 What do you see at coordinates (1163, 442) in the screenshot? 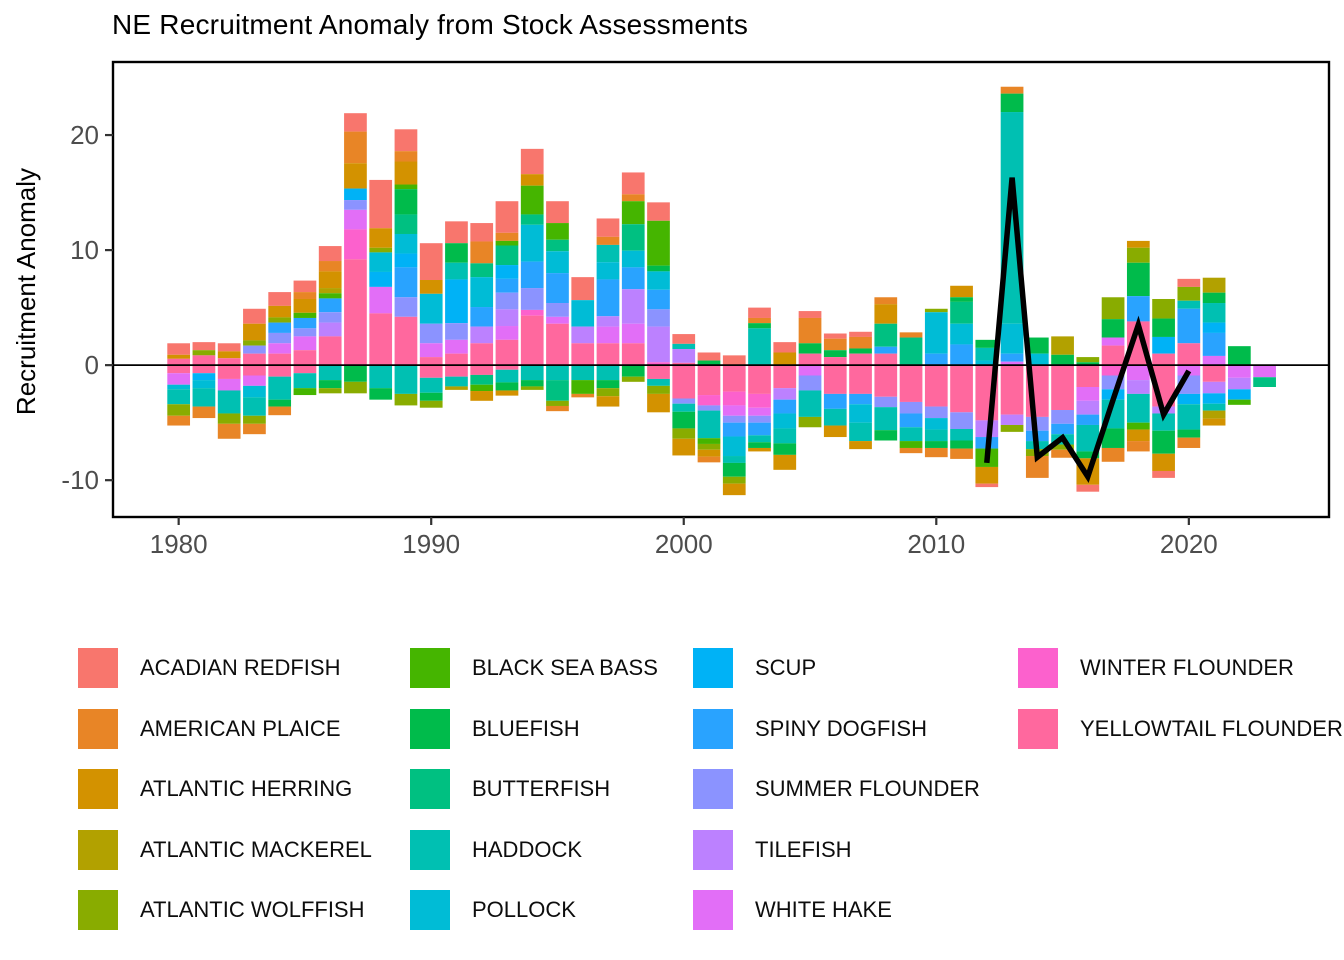
I see `bar-segment-2019-bluefish` at bounding box center [1163, 442].